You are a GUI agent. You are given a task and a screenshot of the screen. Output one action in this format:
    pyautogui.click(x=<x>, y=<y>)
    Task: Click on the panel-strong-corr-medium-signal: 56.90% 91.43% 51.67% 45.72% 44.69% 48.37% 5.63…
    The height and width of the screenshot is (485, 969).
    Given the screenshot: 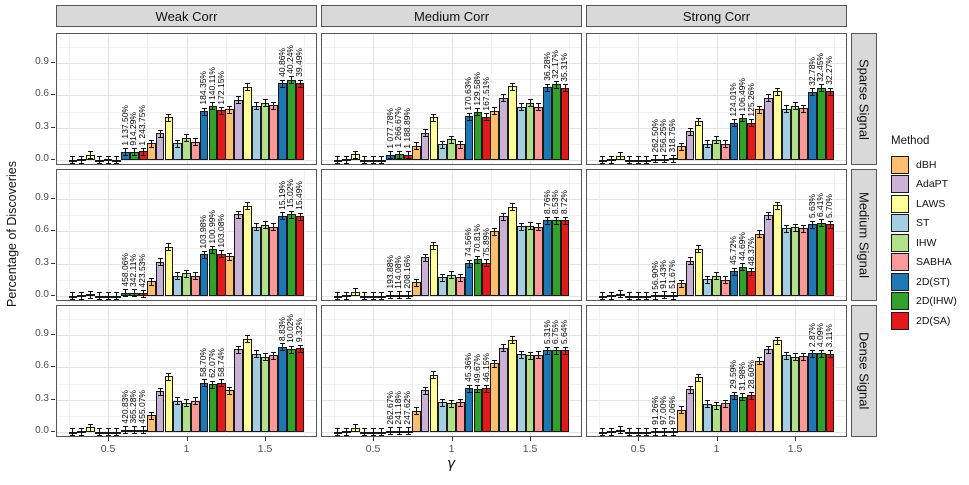 What is the action you would take?
    pyautogui.click(x=716, y=235)
    